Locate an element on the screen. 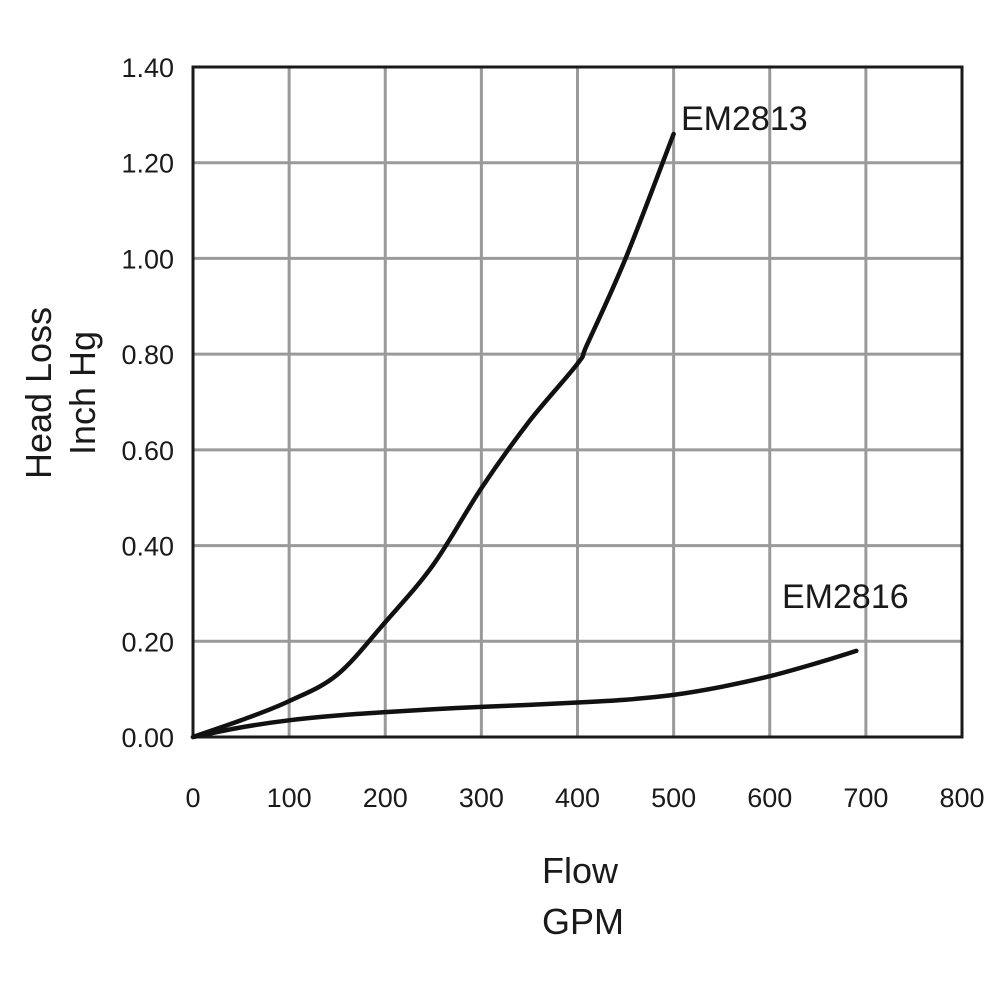 This screenshot has height=1005, width=1000. x-tick-label: 500 is located at coordinates (673, 798).